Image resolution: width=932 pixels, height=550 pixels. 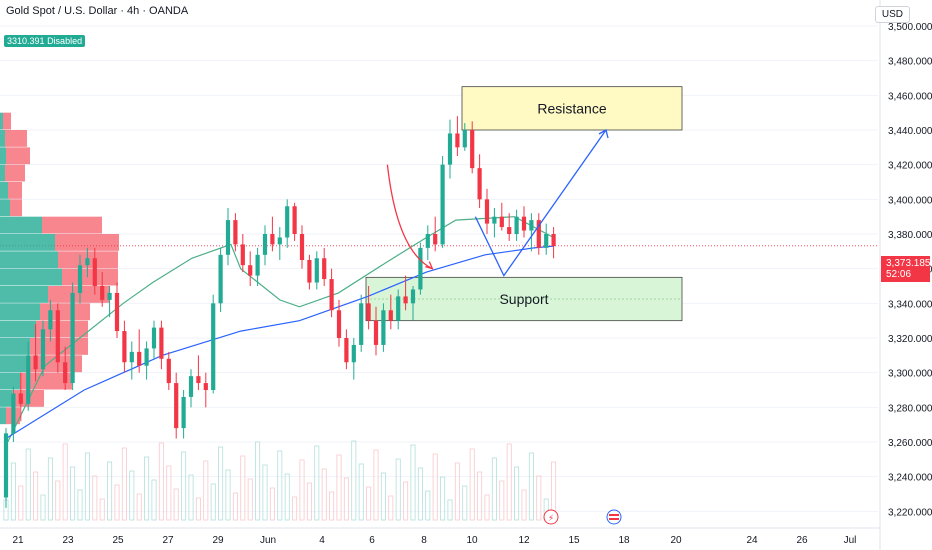 What do you see at coordinates (68, 540) in the screenshot?
I see `x-tick-label: 23` at bounding box center [68, 540].